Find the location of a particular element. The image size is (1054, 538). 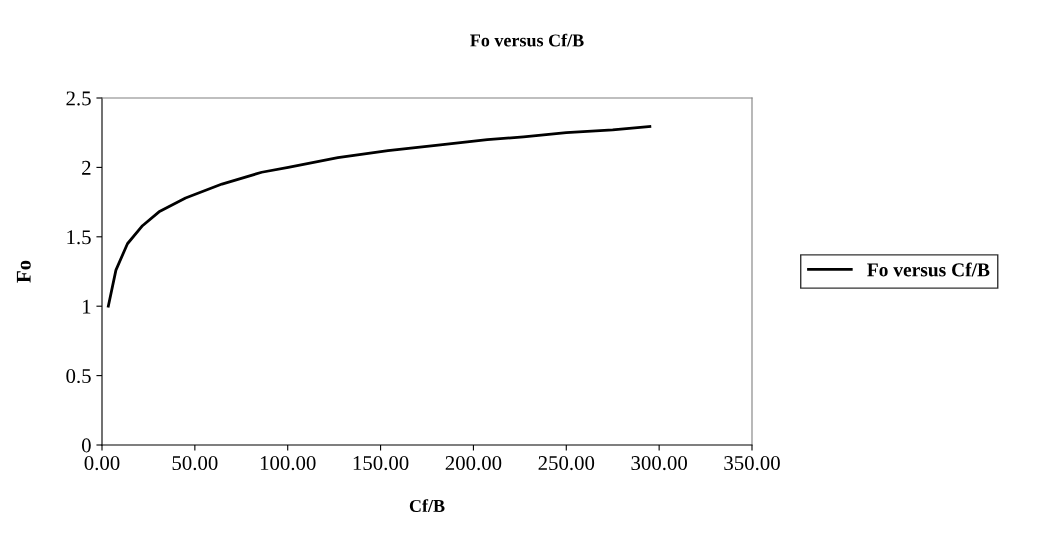

x-tick-label: 350.00 is located at coordinates (752, 463).